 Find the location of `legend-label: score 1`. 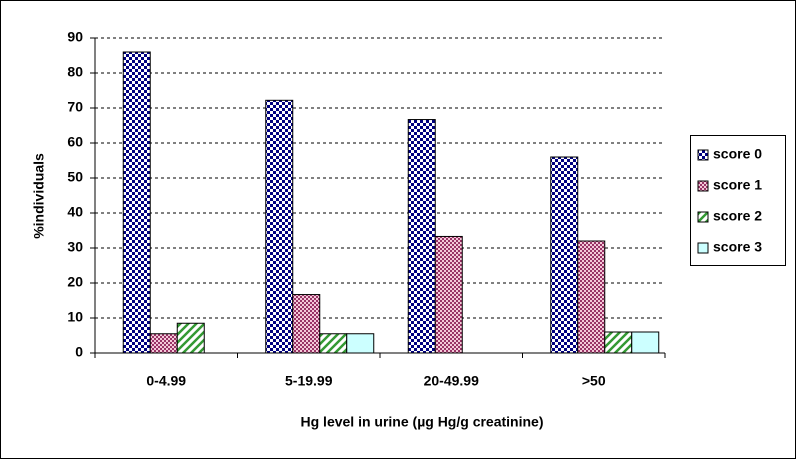

legend-label: score 1 is located at coordinates (737, 185).